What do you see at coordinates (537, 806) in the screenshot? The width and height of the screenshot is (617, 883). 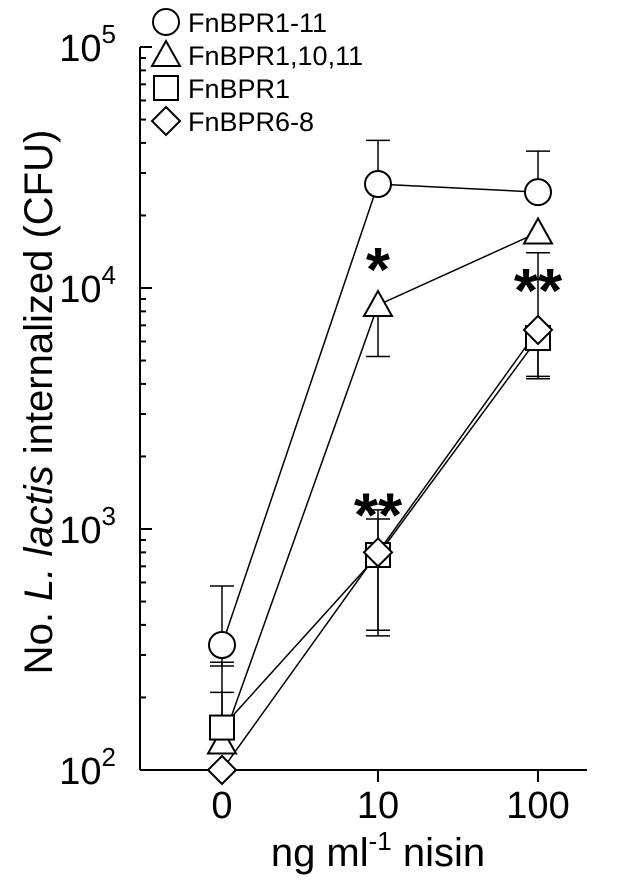 I see `x-tick-label: 100` at bounding box center [537, 806].